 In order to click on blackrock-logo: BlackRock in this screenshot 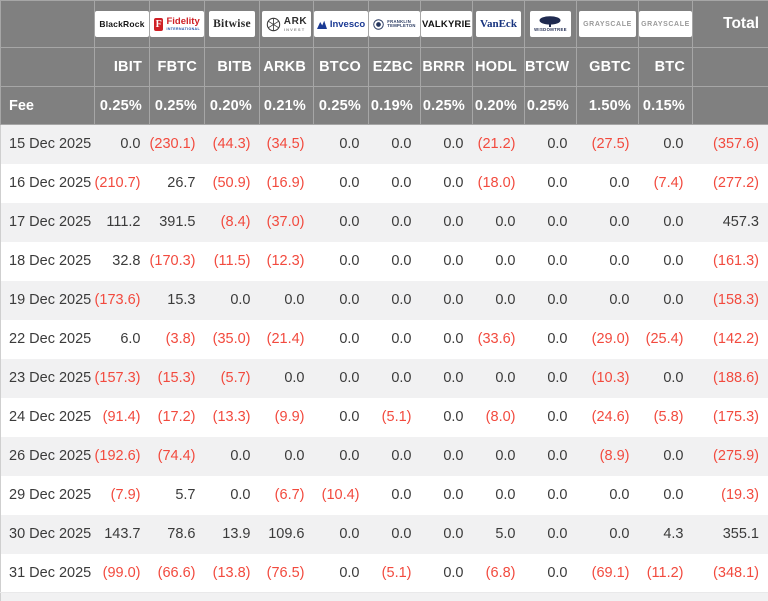, I will do `click(122, 24)`.